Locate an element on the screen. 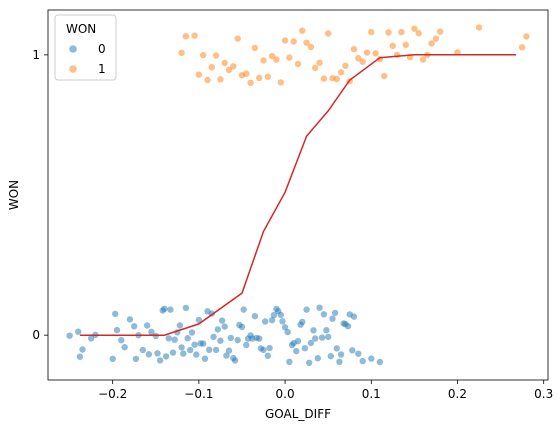 The image size is (558, 432). x-tick-label: −0.1 is located at coordinates (198, 394).